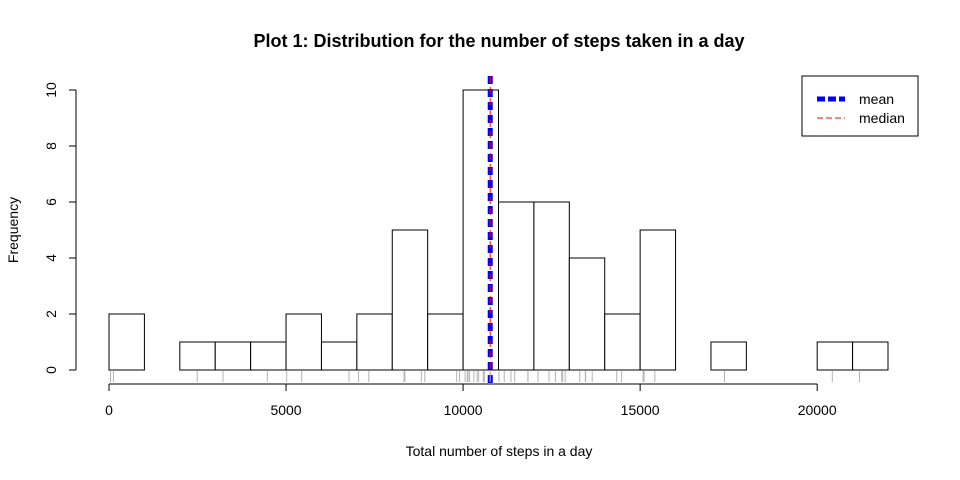 This screenshot has width=960, height=480. Describe the element at coordinates (463, 410) in the screenshot. I see `x-tick-label: 10000` at that location.